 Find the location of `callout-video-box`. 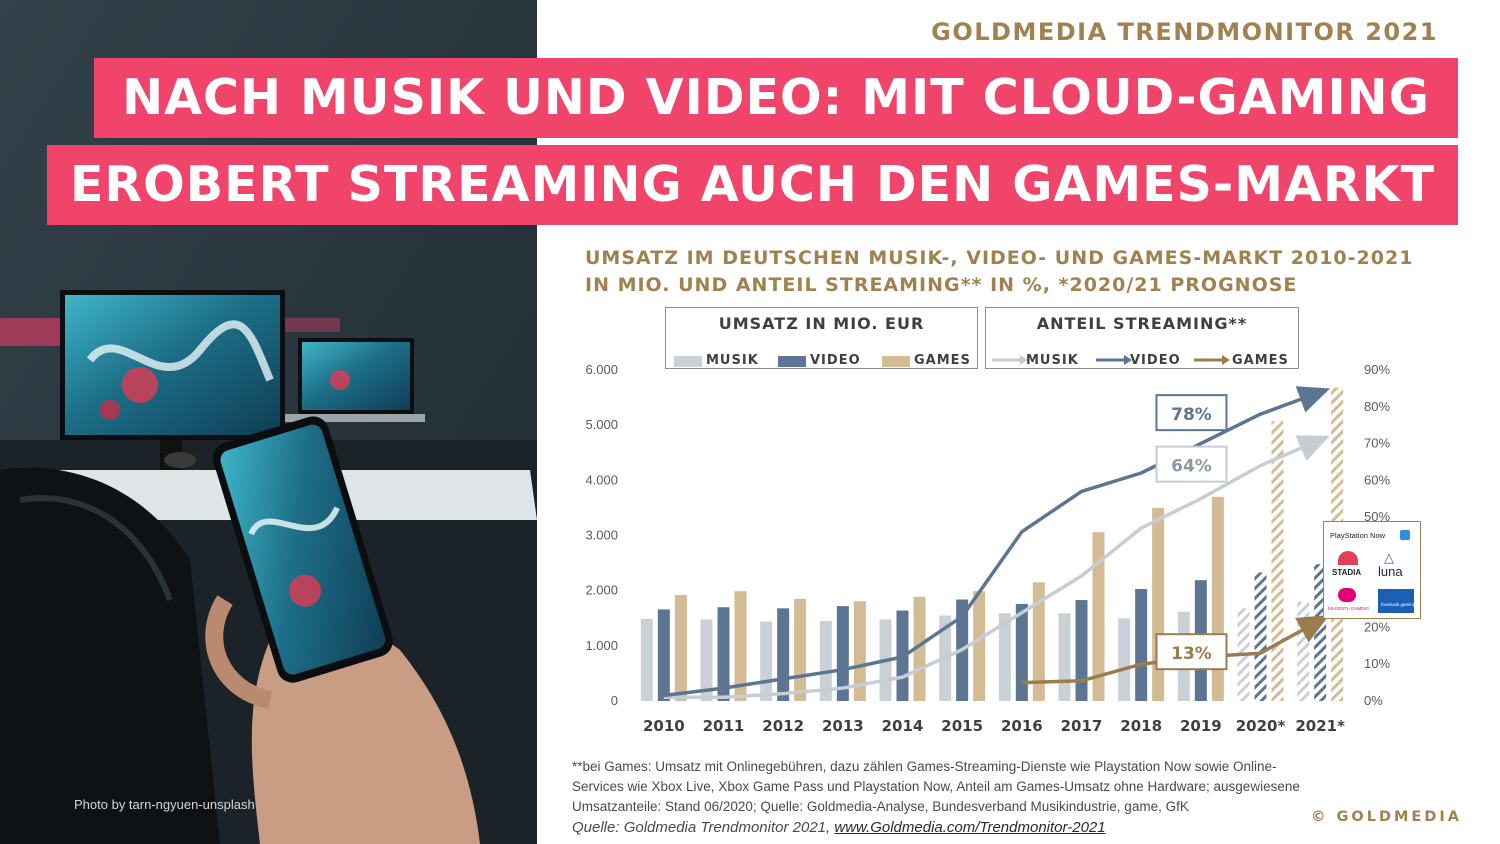

callout-video-box is located at coordinates (1191, 413).